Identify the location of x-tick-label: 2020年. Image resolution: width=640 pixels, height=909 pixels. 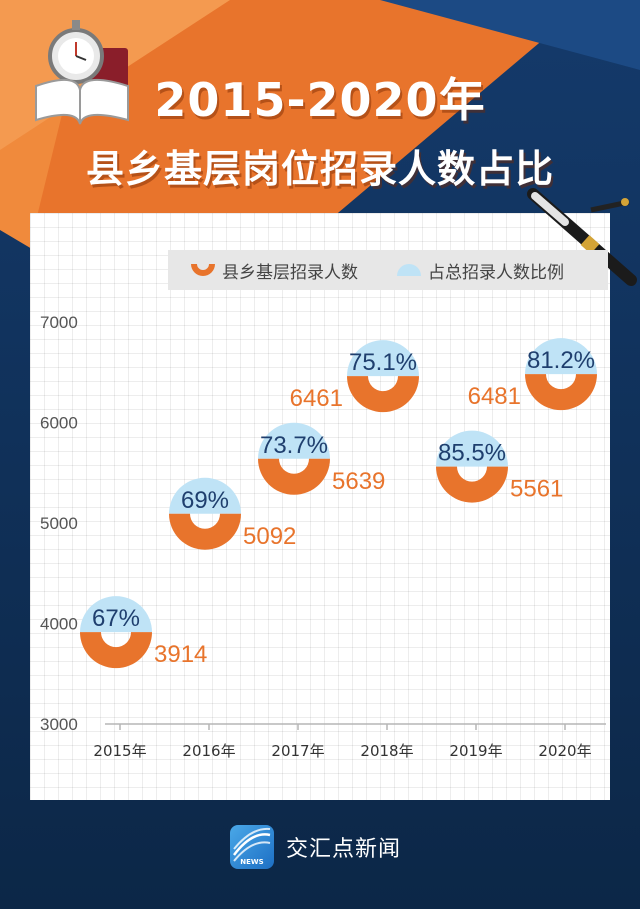
(564, 751).